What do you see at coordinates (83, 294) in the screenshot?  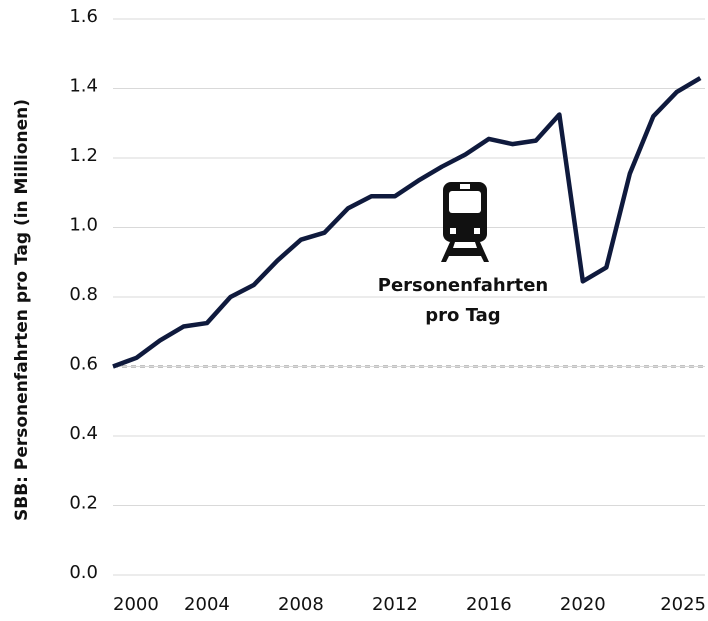 I see `y-tick-label: 0.8` at bounding box center [83, 294].